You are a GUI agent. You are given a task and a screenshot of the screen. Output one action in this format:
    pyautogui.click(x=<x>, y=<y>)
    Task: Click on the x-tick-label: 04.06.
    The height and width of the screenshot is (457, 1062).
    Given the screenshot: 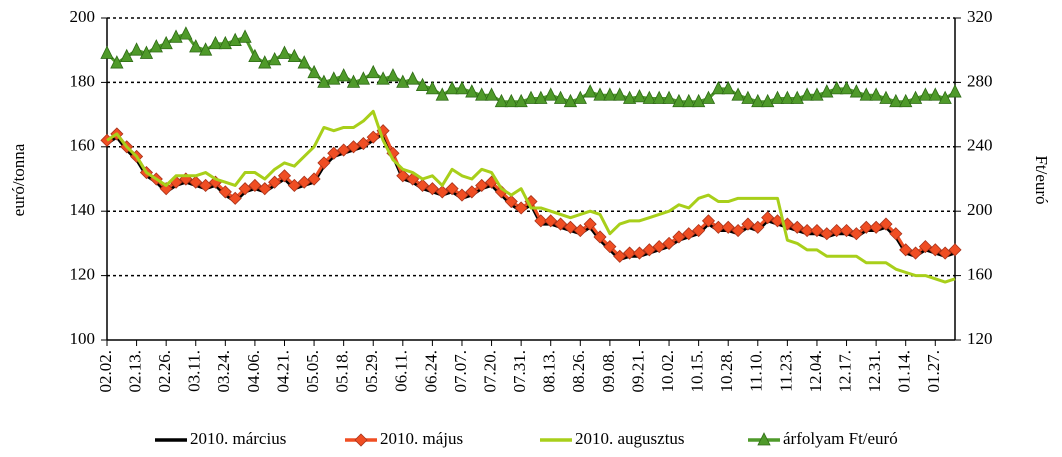 What is the action you would take?
    pyautogui.click(x=253, y=371)
    